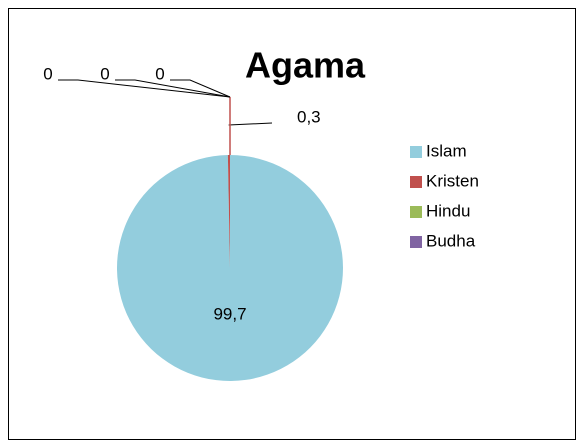 This screenshot has height=448, width=584. What do you see at coordinates (309, 116) in the screenshot?
I see `data-label: 0,3` at bounding box center [309, 116].